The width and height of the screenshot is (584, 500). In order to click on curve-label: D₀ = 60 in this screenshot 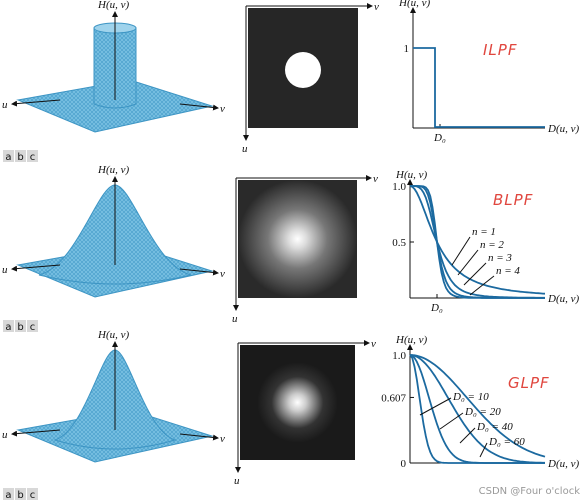, I will do `click(506, 442)`.